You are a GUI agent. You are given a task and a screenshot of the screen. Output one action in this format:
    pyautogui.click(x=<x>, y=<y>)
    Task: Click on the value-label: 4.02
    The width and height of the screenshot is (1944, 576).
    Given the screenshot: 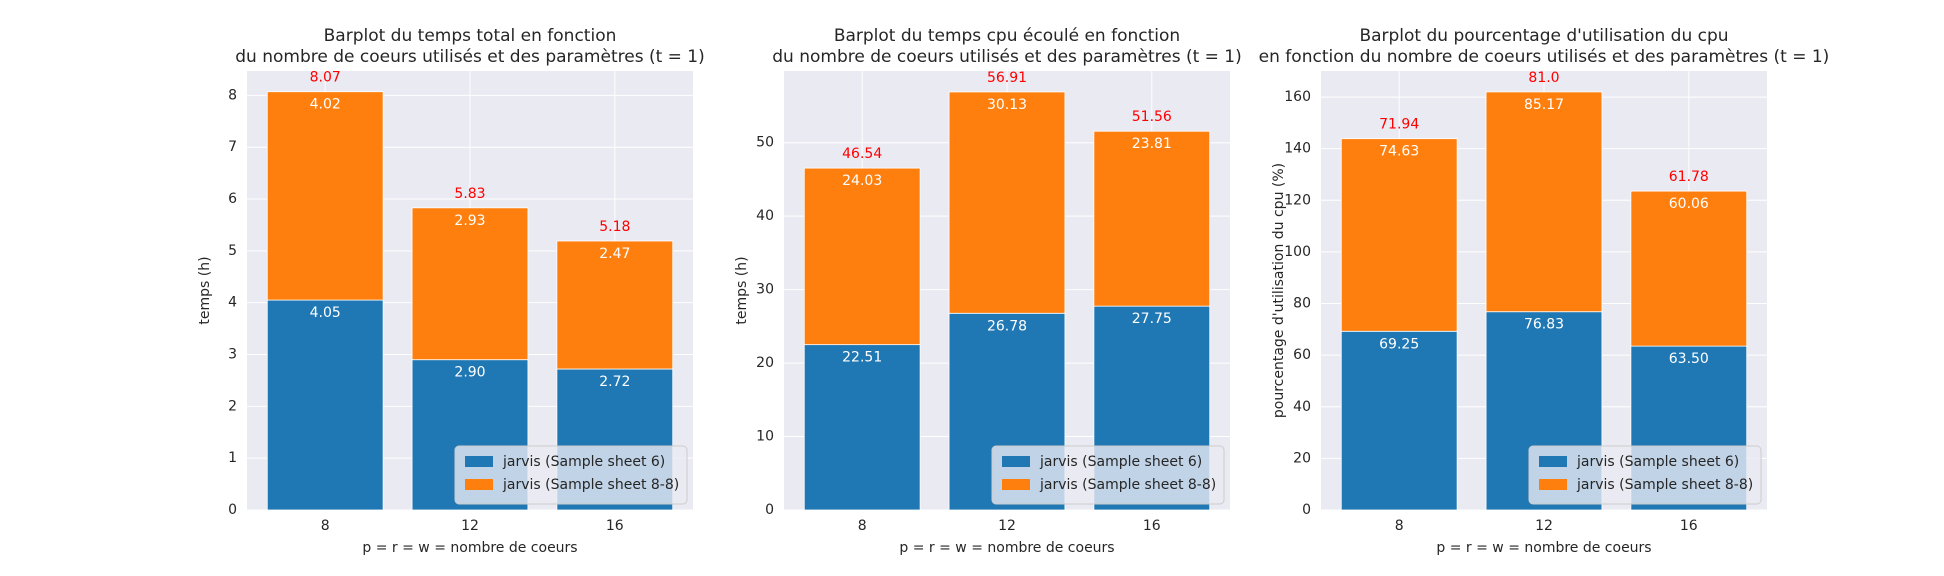 What is the action you would take?
    pyautogui.click(x=325, y=105)
    